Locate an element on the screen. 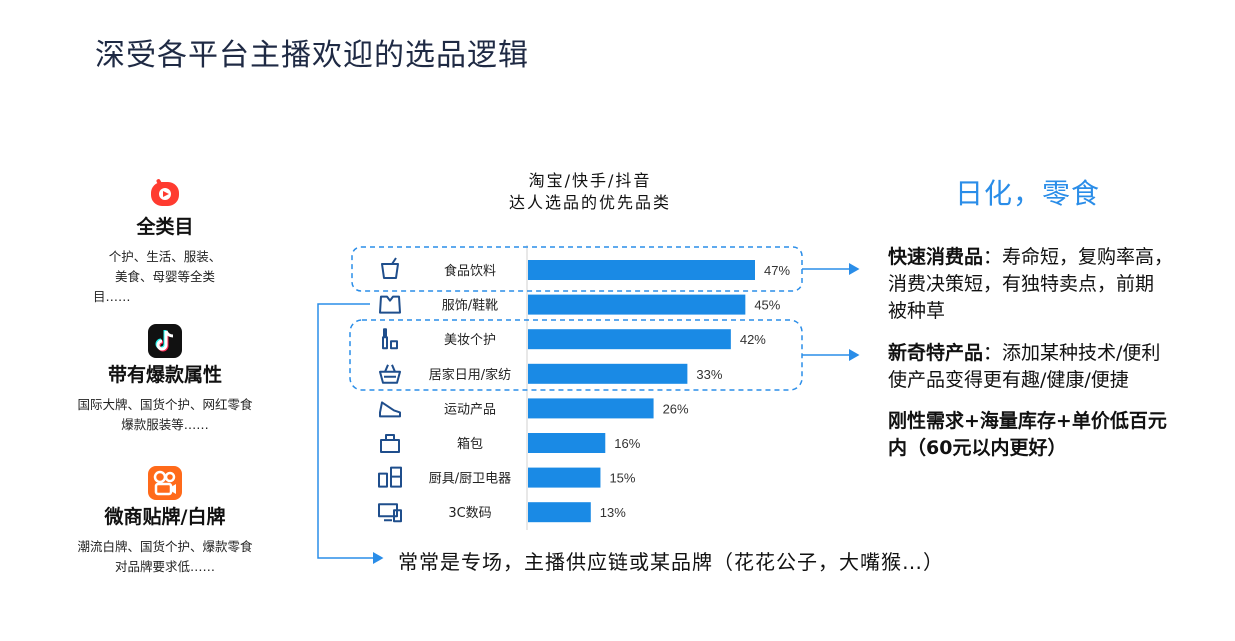 The image size is (1235, 641). data-label: 26% is located at coordinates (676, 408).